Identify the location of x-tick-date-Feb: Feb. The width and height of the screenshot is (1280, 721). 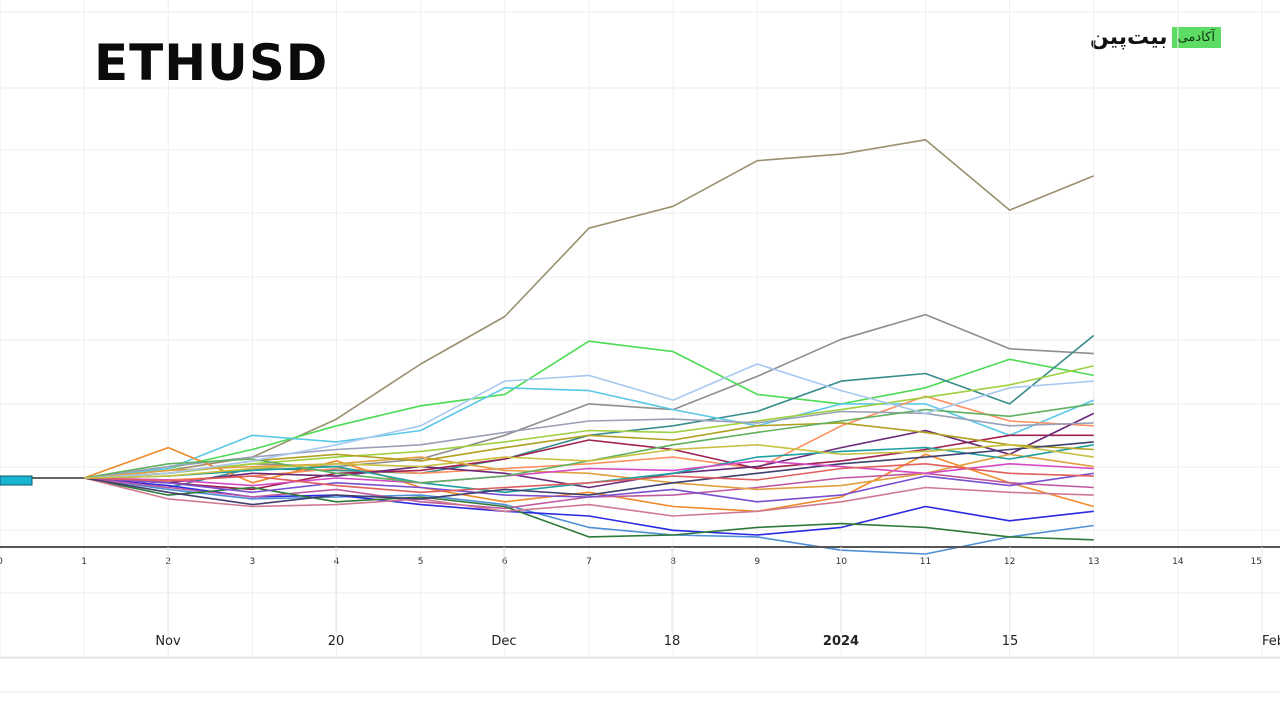
(1271, 641).